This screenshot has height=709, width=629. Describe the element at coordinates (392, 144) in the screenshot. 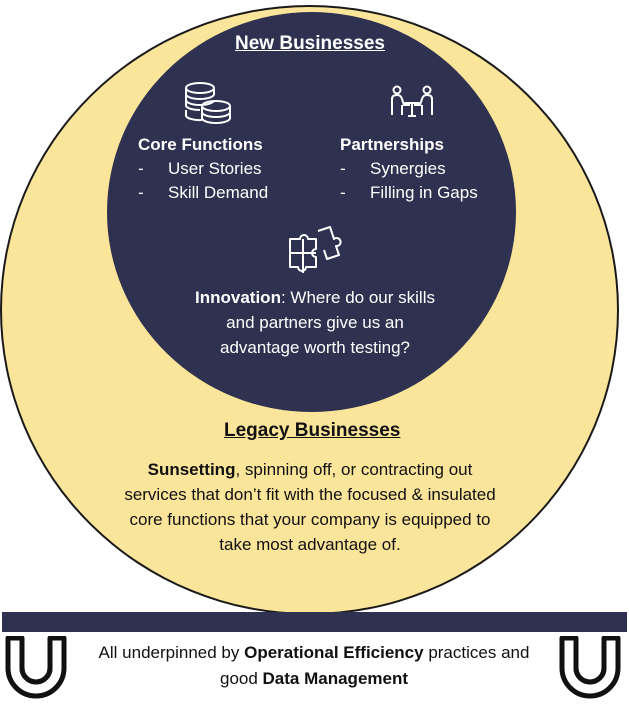

I see `partnerships-heading: Partnerships` at that location.